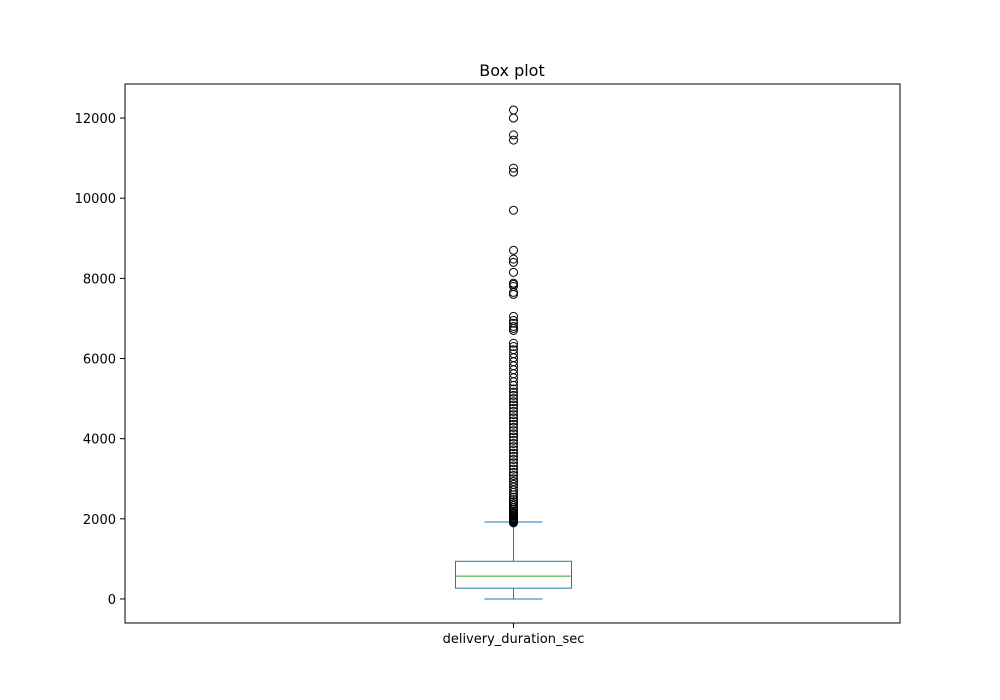 This screenshot has width=1000, height=700. I want to click on y-tick-label: 8000, so click(99, 279).